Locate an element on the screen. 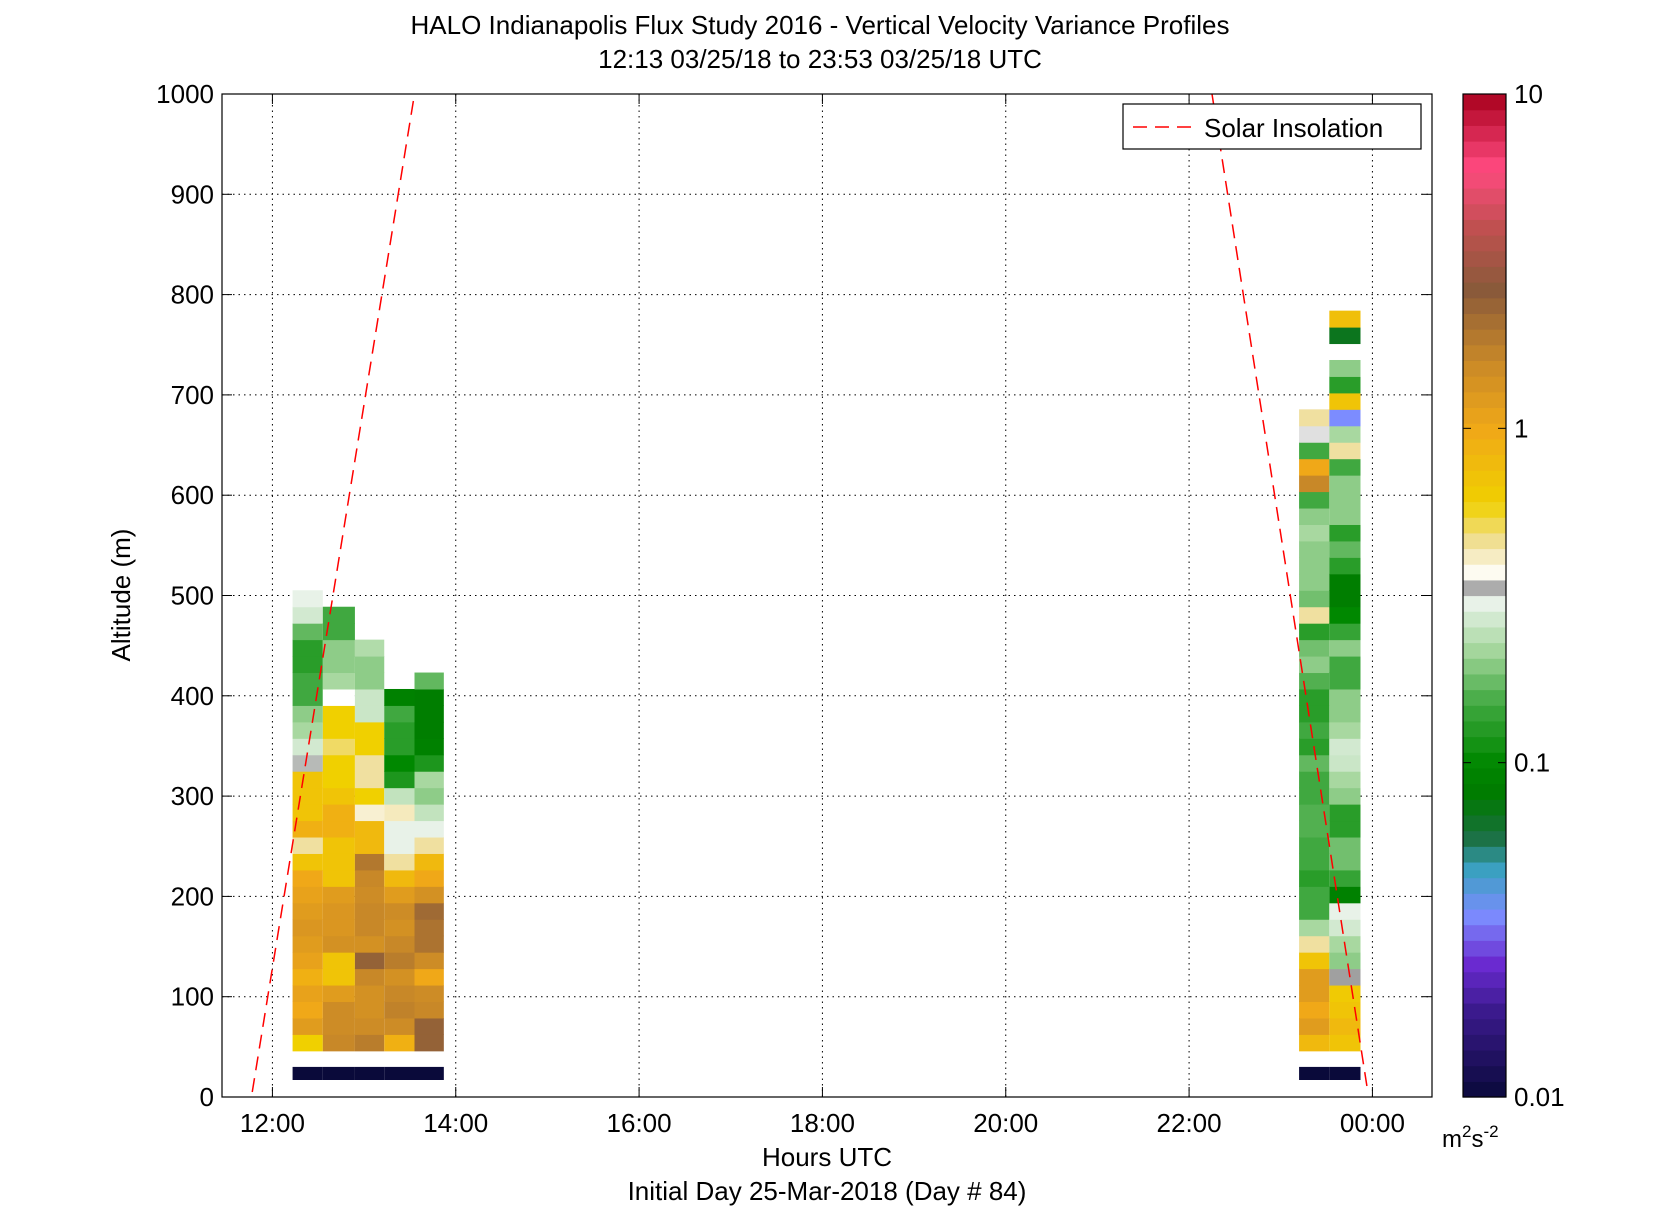 Image resolution: width=1679 pixels, height=1216 pixels. profile-4-base-cell is located at coordinates (429, 1073).